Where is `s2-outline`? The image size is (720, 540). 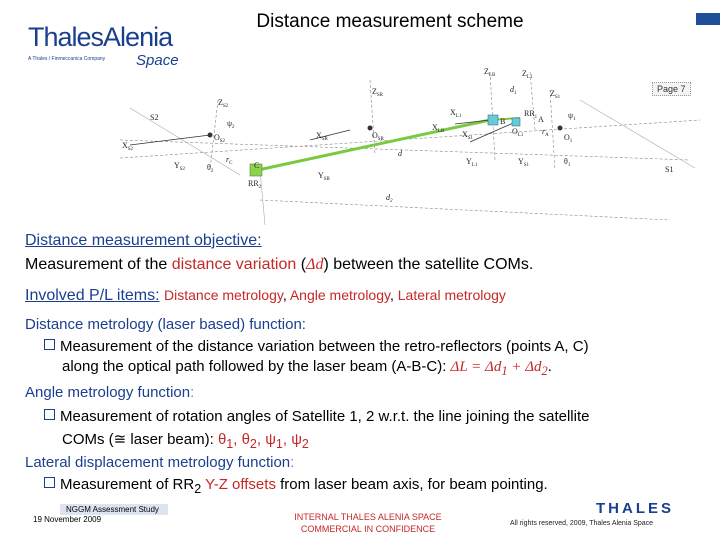
s2-outline is located at coordinates (185, 141).